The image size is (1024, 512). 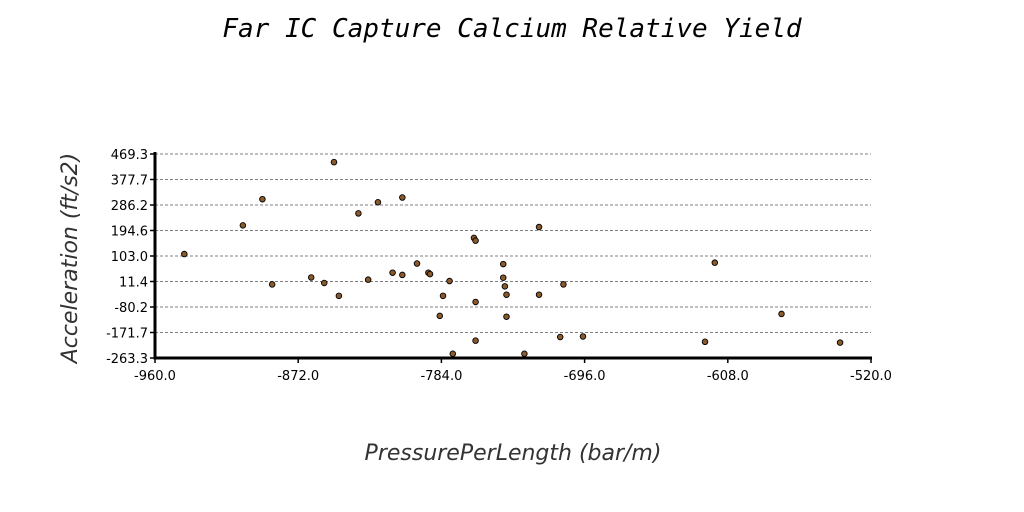 I want to click on y-tick-label: 469.3, so click(x=129, y=155).